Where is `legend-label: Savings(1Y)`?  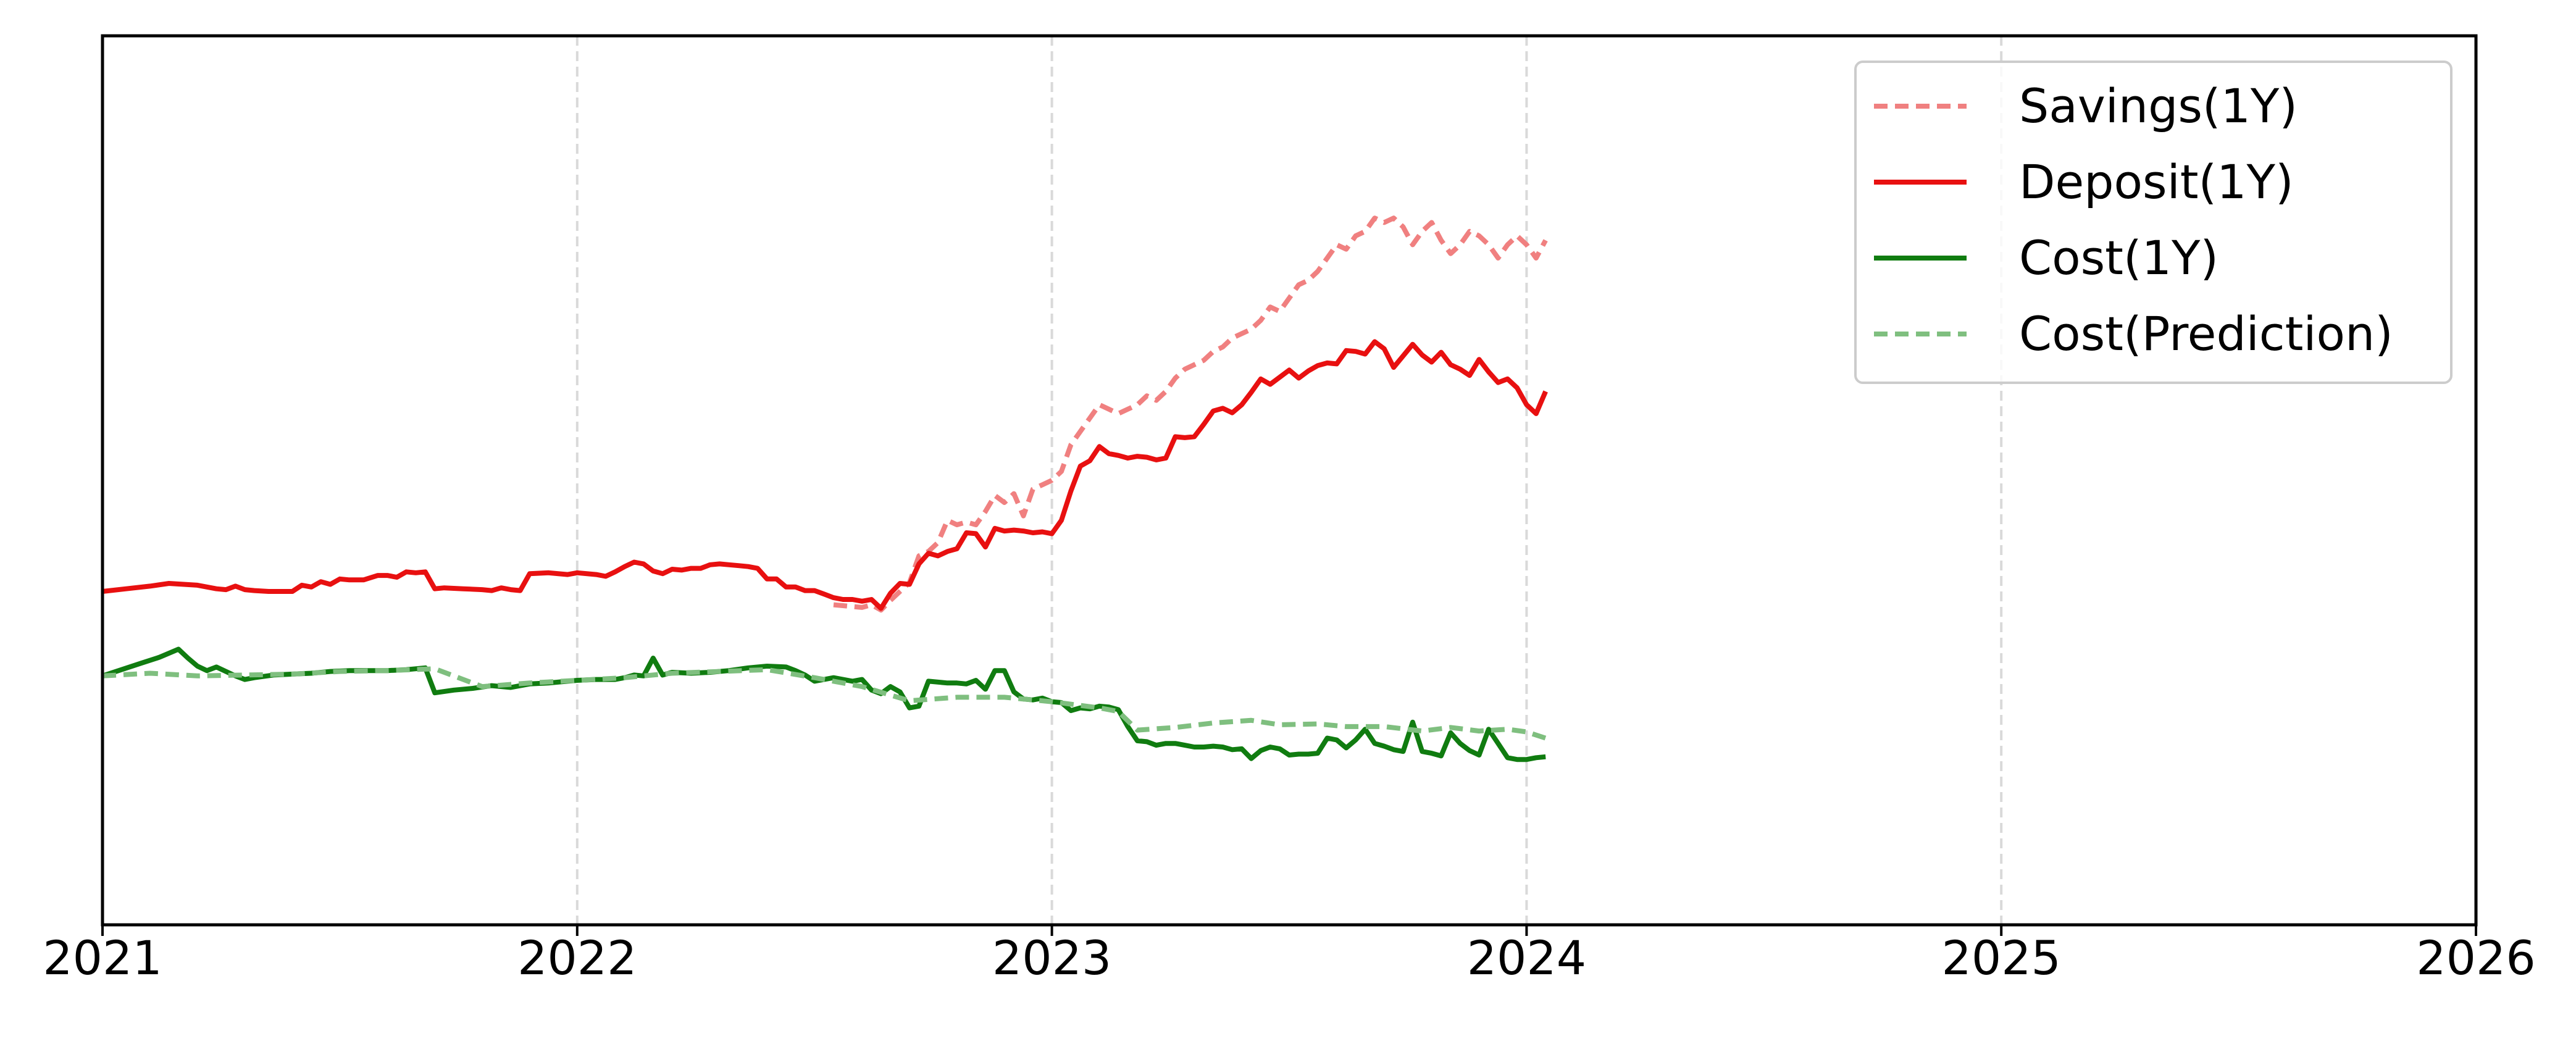 legend-label: Savings(1Y) is located at coordinates (2158, 106).